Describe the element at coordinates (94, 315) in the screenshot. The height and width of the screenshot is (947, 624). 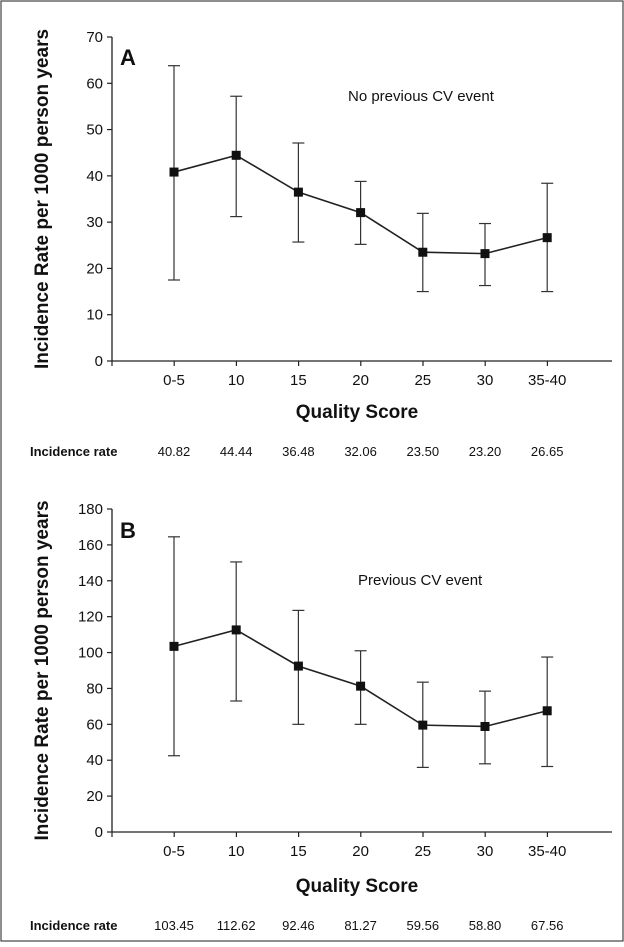
I see `panel-a-y-tick-label: 10` at that location.